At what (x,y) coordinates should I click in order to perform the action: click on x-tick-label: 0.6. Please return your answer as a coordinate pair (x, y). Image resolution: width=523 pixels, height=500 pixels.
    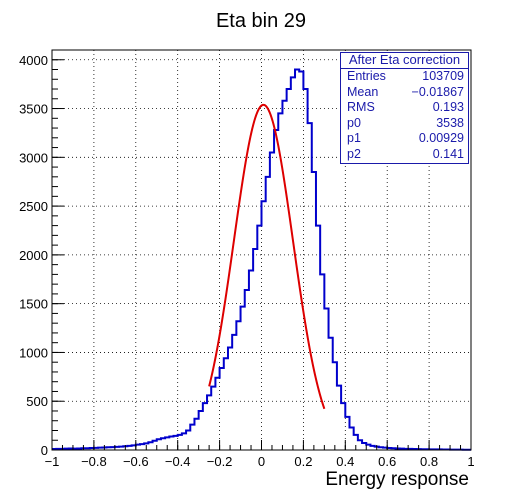
    Looking at the image, I should click on (387, 461).